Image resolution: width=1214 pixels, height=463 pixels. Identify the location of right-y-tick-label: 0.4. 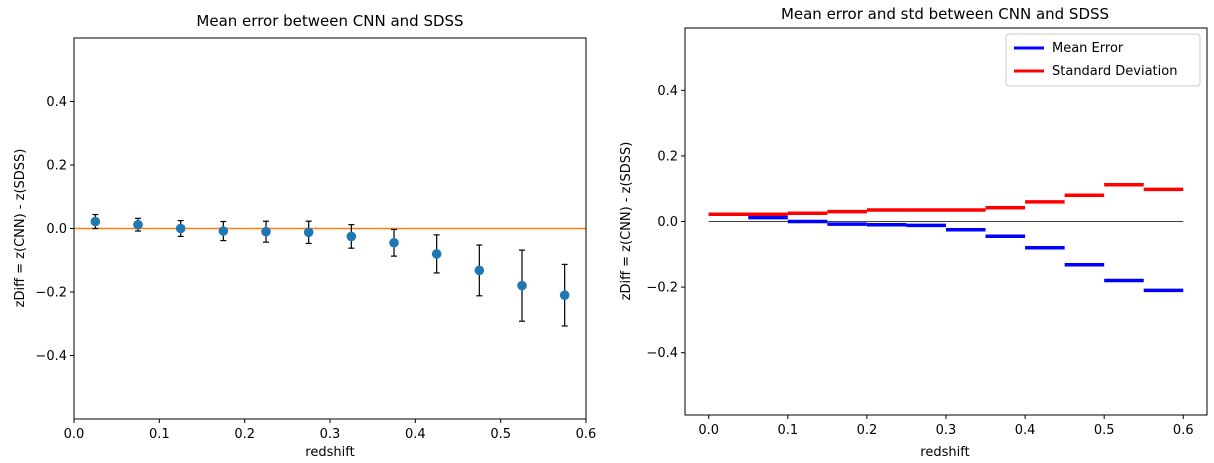
(667, 91).